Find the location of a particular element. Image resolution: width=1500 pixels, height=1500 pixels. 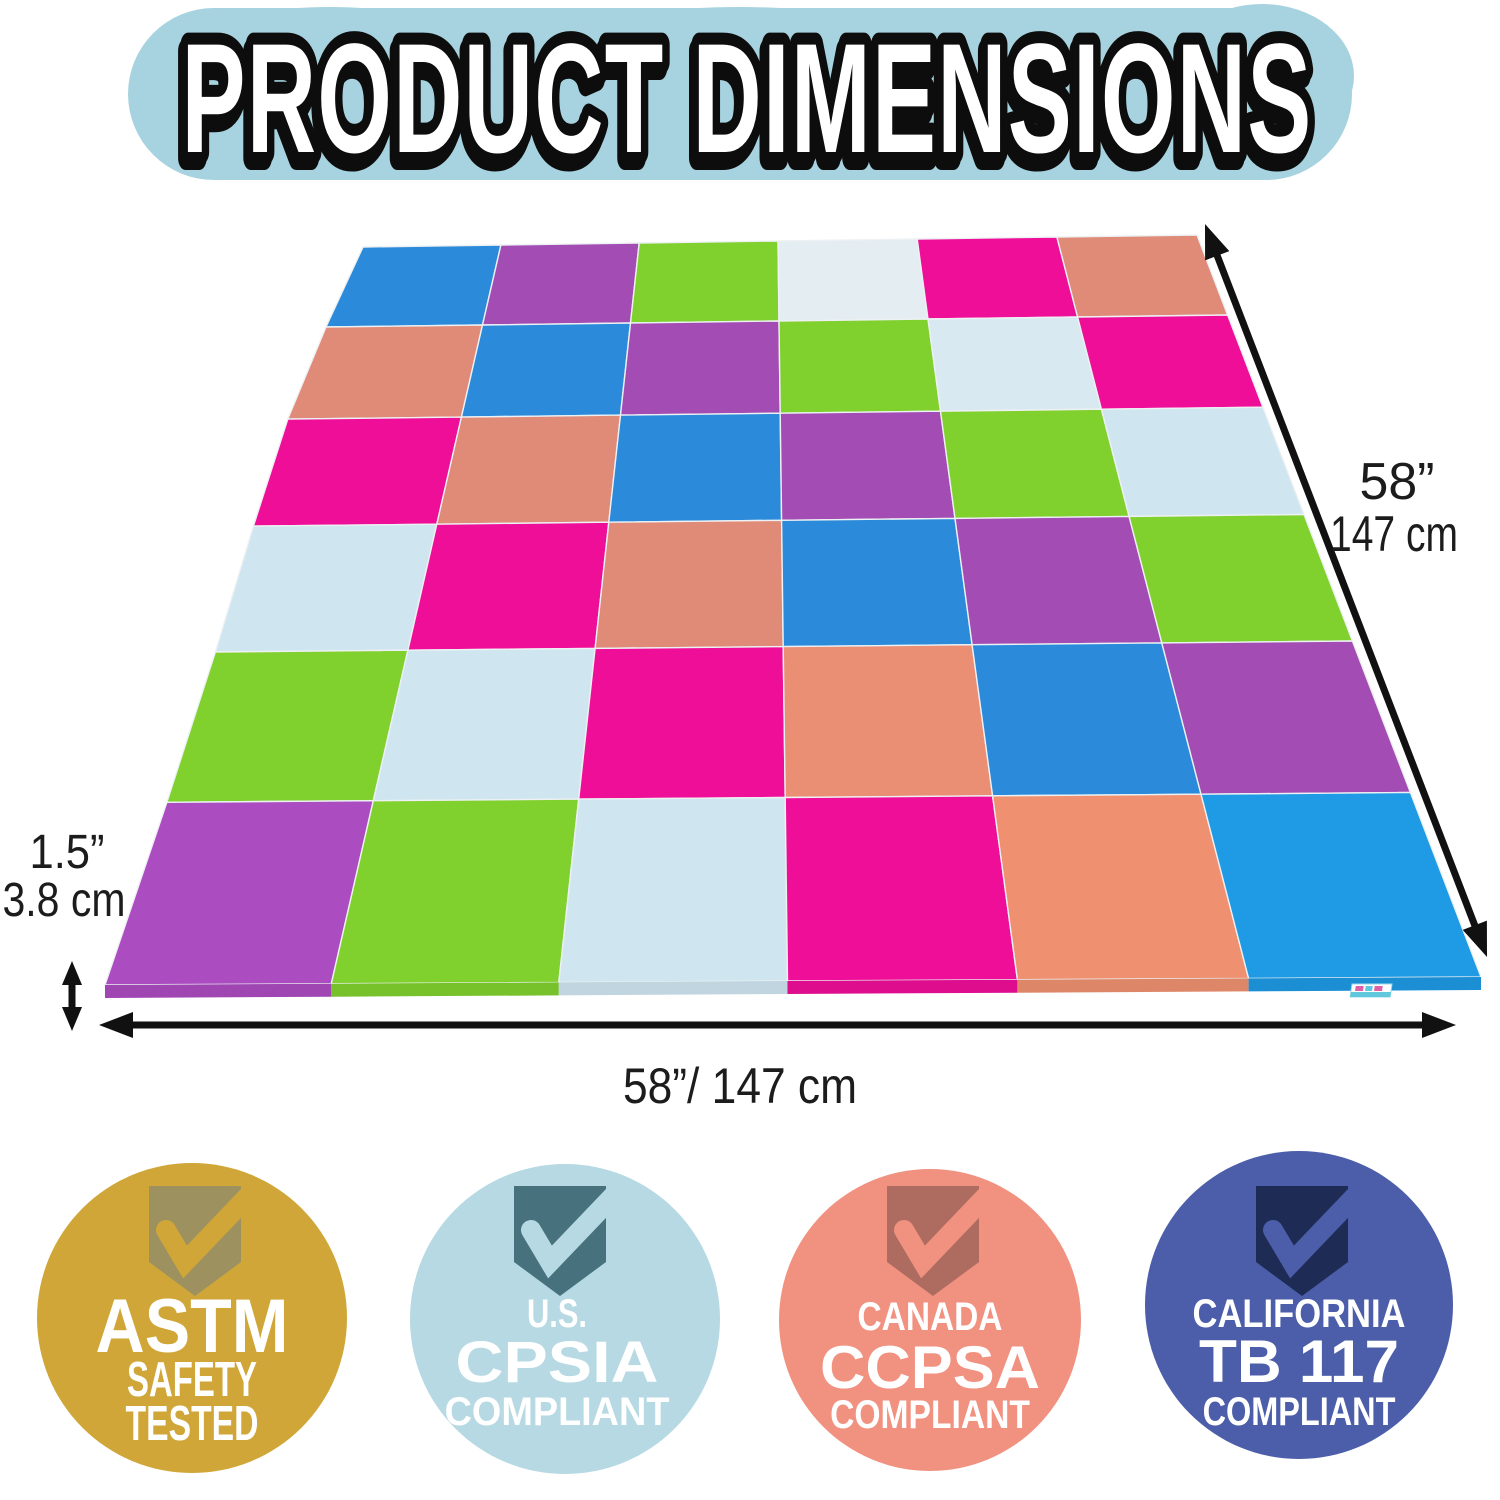

svg-text: SAFETY is located at coordinates (192, 1378).